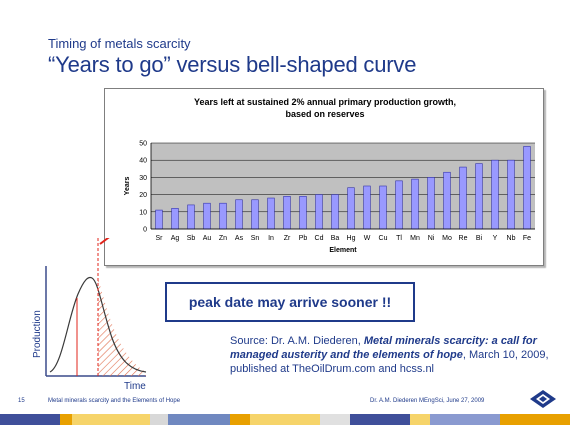 This screenshot has width=570, height=425. Describe the element at coordinates (239, 238) in the screenshot. I see `x-tick-label: As` at that location.